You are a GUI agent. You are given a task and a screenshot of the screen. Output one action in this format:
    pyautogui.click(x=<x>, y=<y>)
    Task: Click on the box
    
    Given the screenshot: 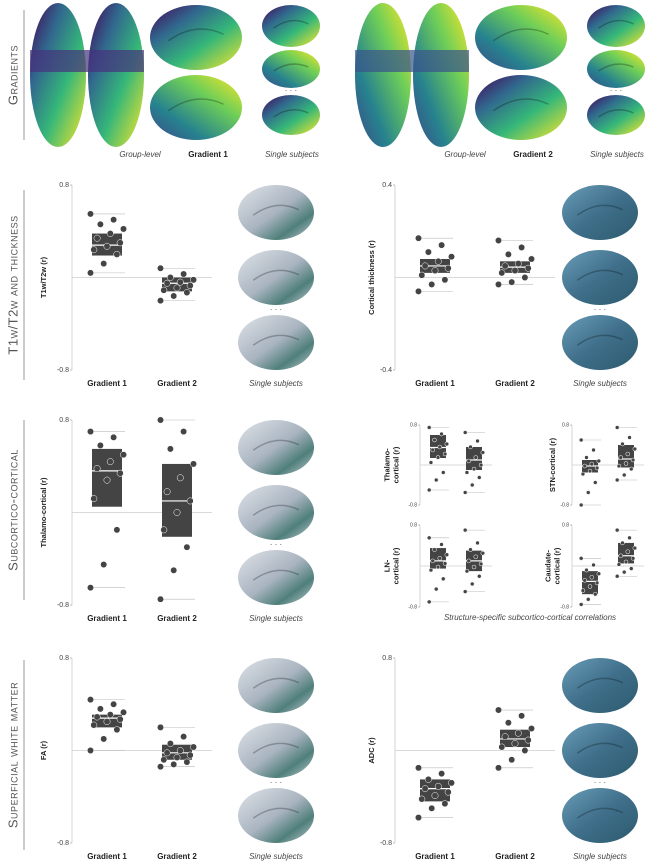 What is the action you would take?
    pyautogui.click(x=590, y=583)
    